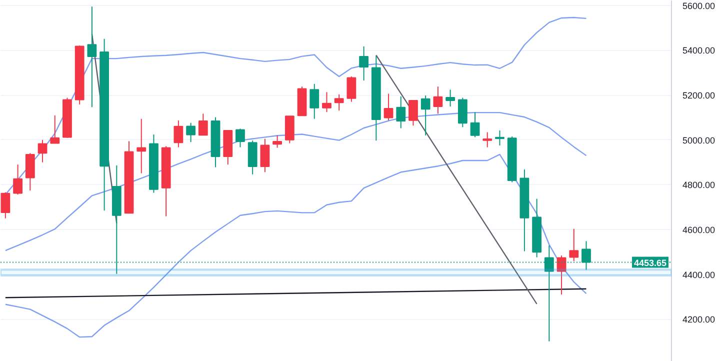  Describe the element at coordinates (699, 5) in the screenshot. I see `y-tick-label: 5600.00` at that location.